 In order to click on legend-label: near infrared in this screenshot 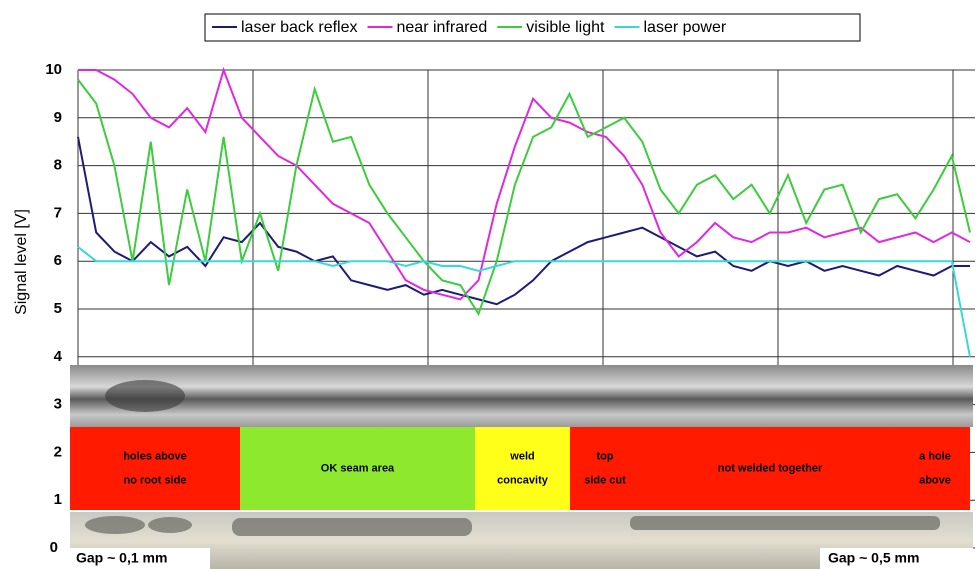, I will do `click(442, 27)`.